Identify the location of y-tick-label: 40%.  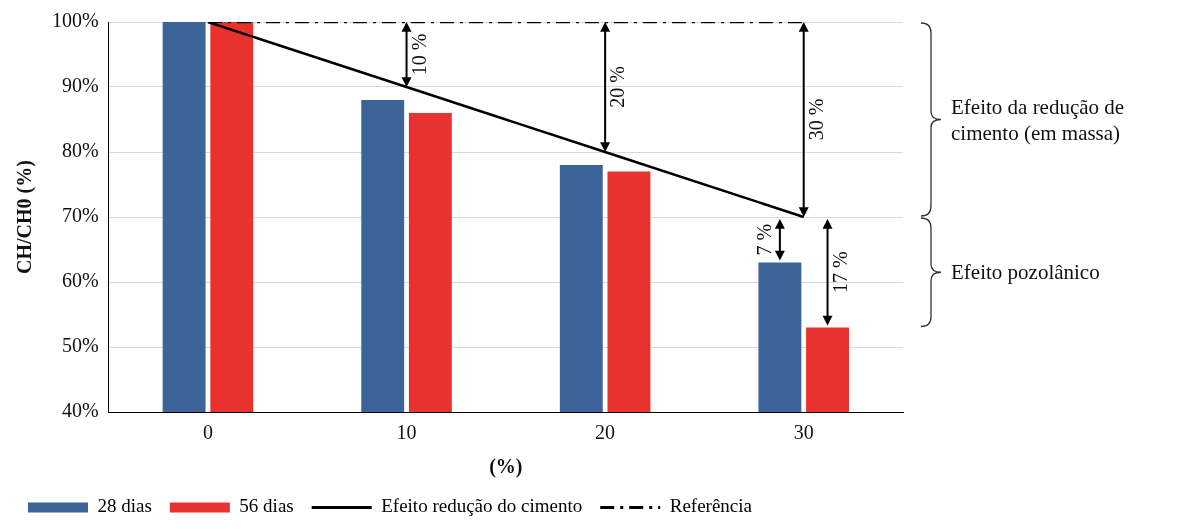
(80, 410).